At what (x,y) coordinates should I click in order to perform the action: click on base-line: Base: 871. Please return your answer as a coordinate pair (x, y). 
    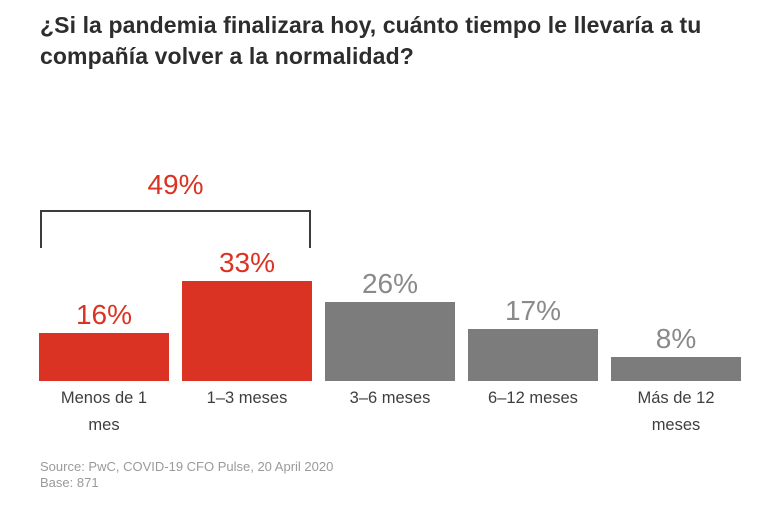
    Looking at the image, I should click on (69, 482).